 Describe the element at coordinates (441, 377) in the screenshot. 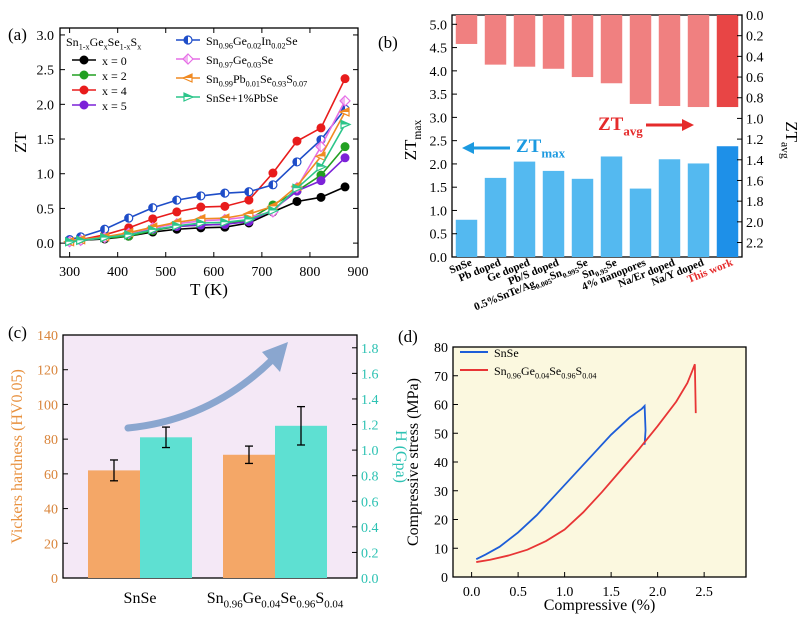

I see `y-tick-label: 70` at that location.